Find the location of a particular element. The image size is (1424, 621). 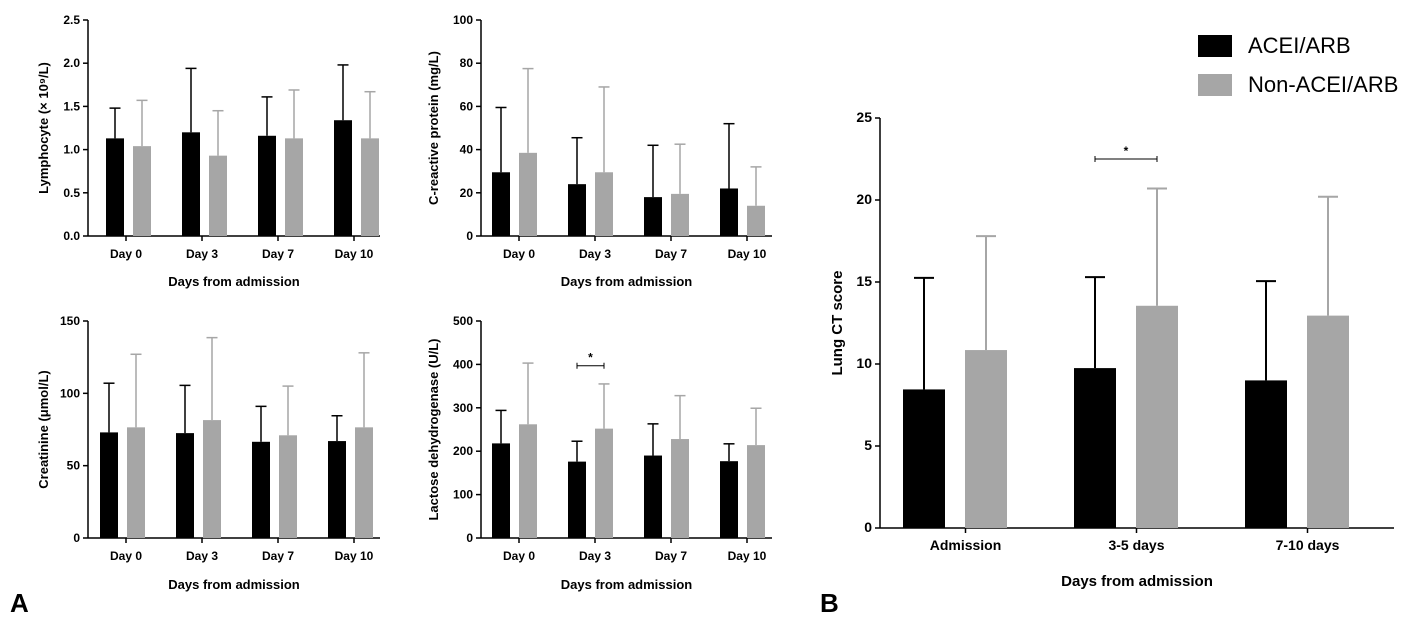

bar-acei-arb-7-10-days is located at coordinates (1266, 454).